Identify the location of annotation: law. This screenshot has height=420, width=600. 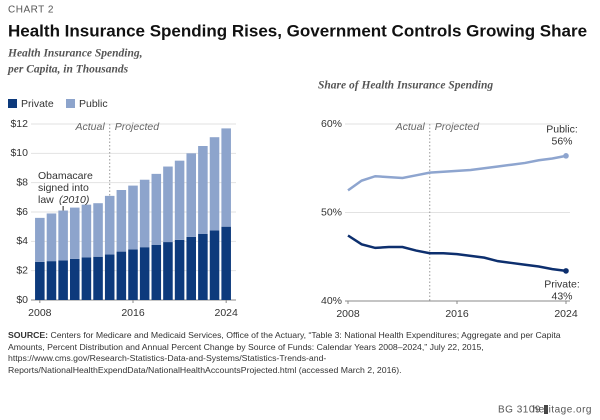
(46, 200).